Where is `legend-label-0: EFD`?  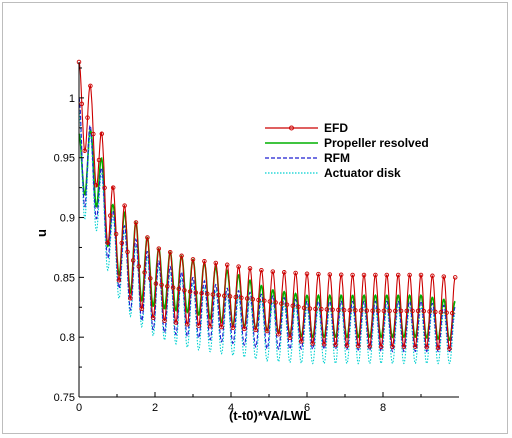 legend-label-0: EFD is located at coordinates (336, 128).